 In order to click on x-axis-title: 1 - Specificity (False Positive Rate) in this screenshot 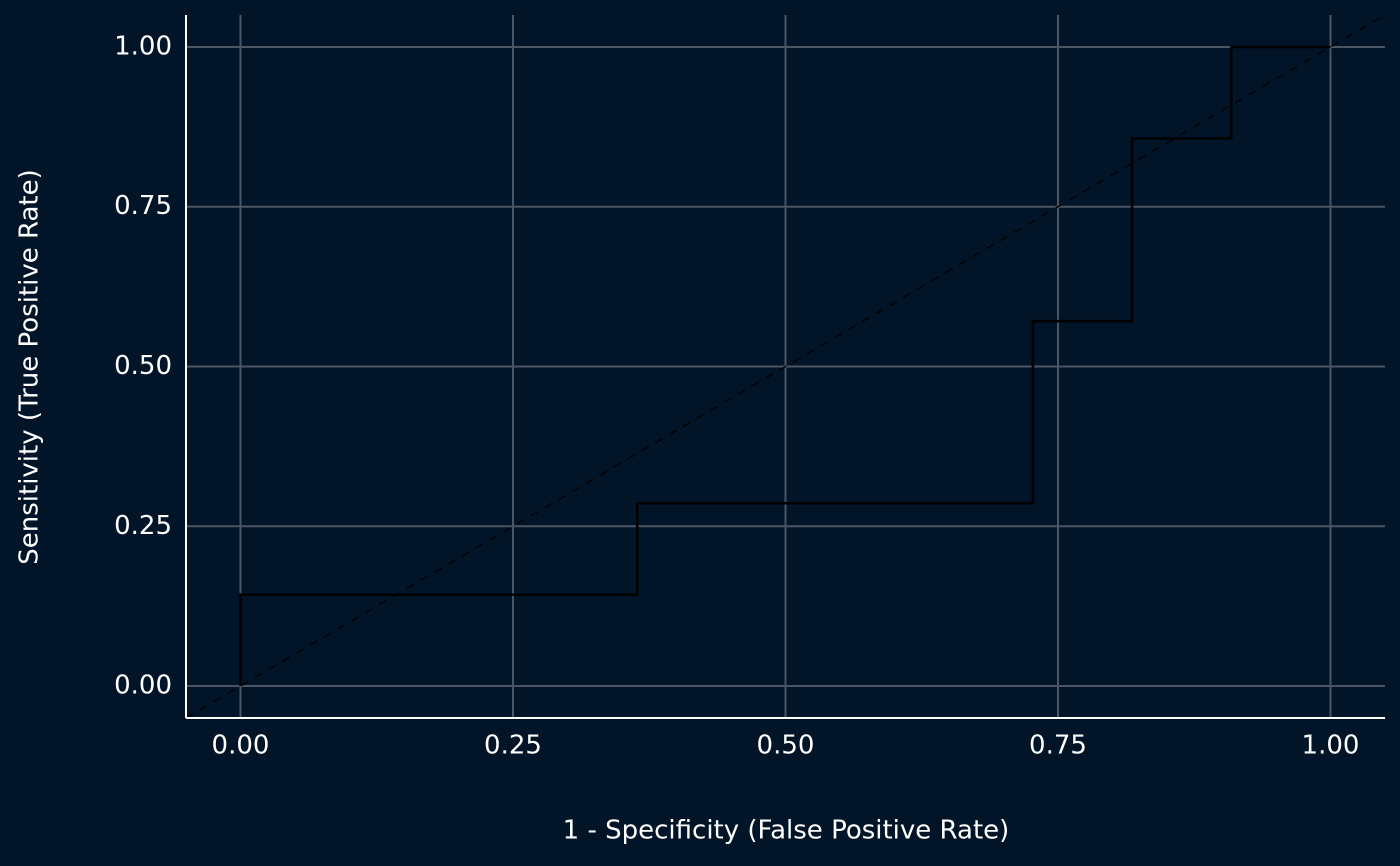, I will do `click(786, 831)`.